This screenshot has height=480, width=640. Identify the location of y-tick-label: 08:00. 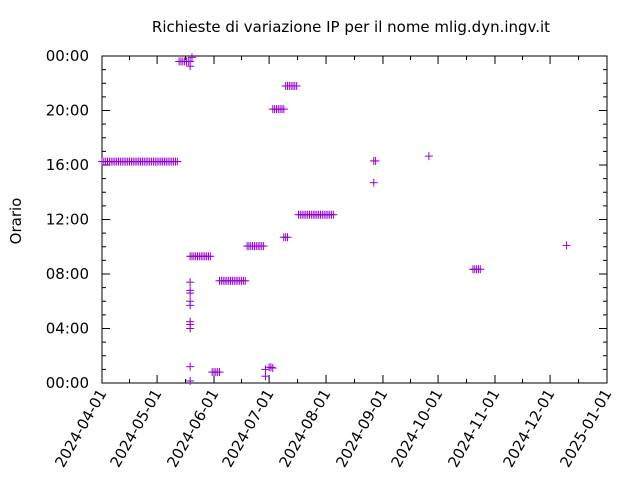
(67, 274).